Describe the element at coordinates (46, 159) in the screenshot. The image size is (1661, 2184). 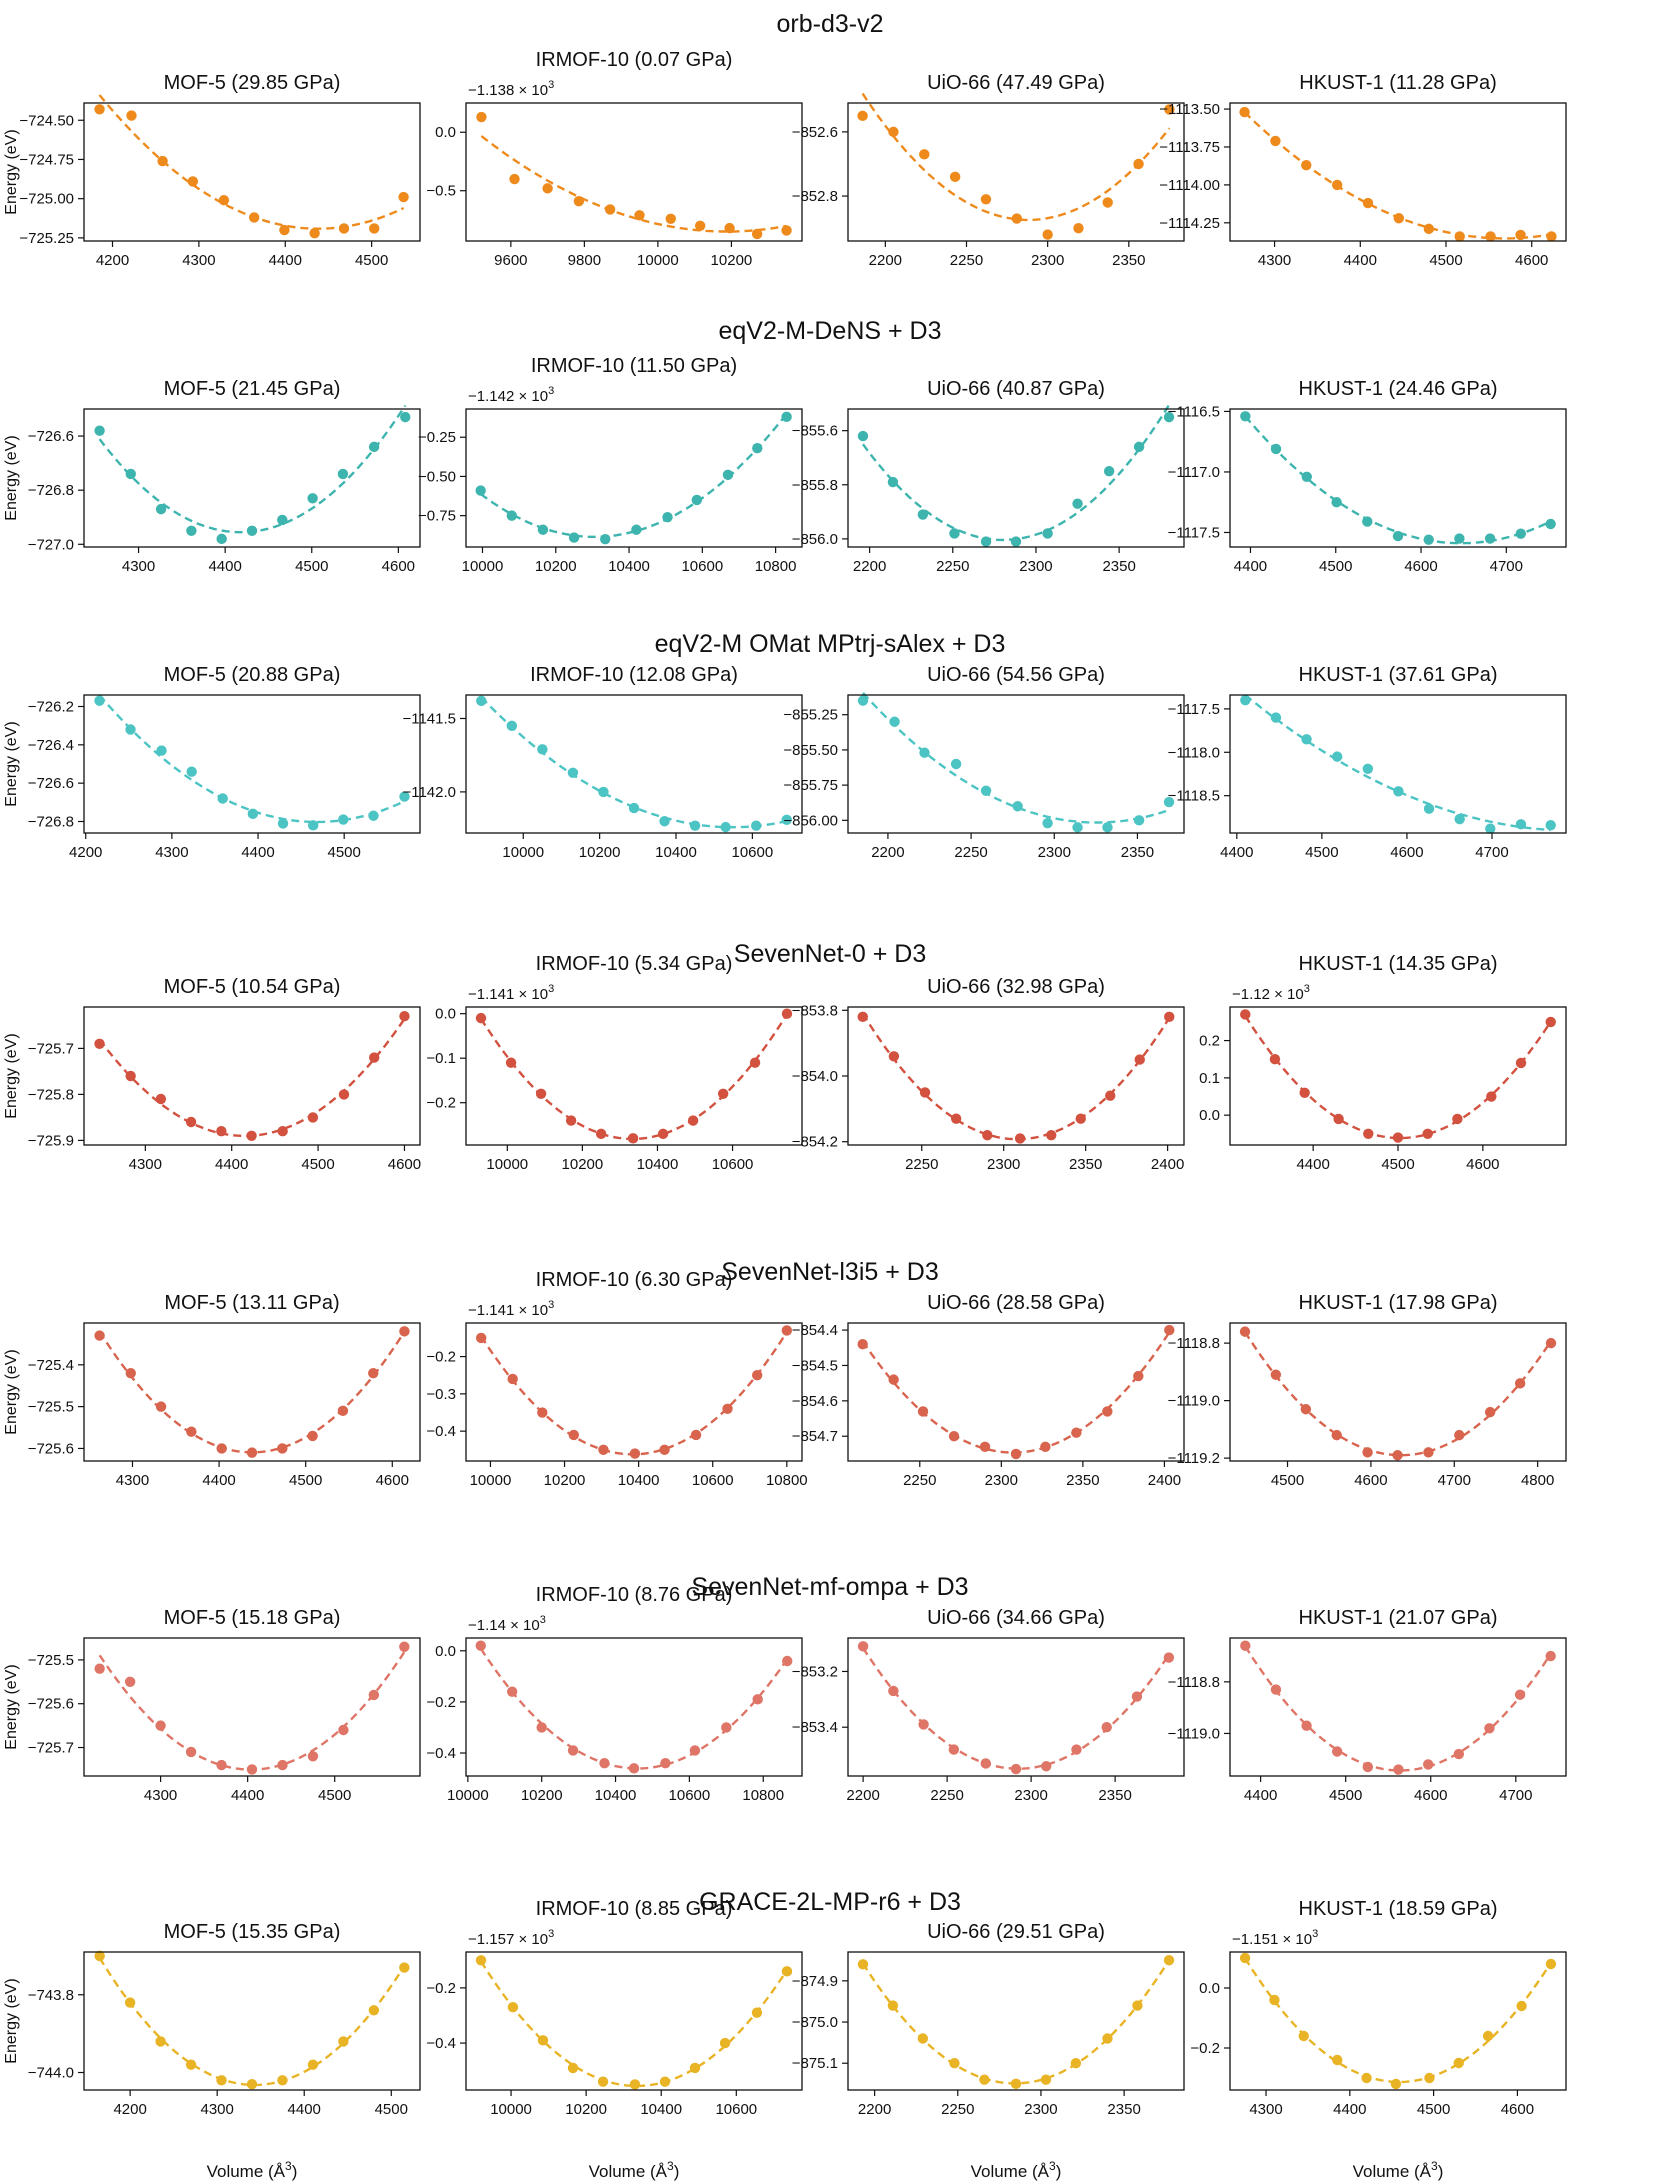
I see `y-tick-label: −724.75` at that location.